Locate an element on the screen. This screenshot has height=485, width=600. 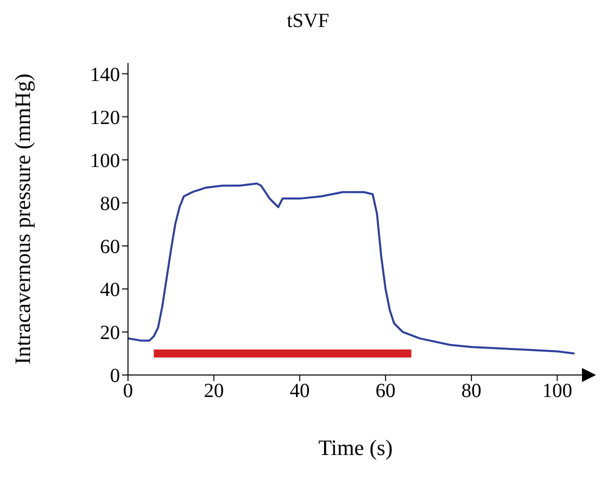
x-tick-label: 100 is located at coordinates (557, 391).